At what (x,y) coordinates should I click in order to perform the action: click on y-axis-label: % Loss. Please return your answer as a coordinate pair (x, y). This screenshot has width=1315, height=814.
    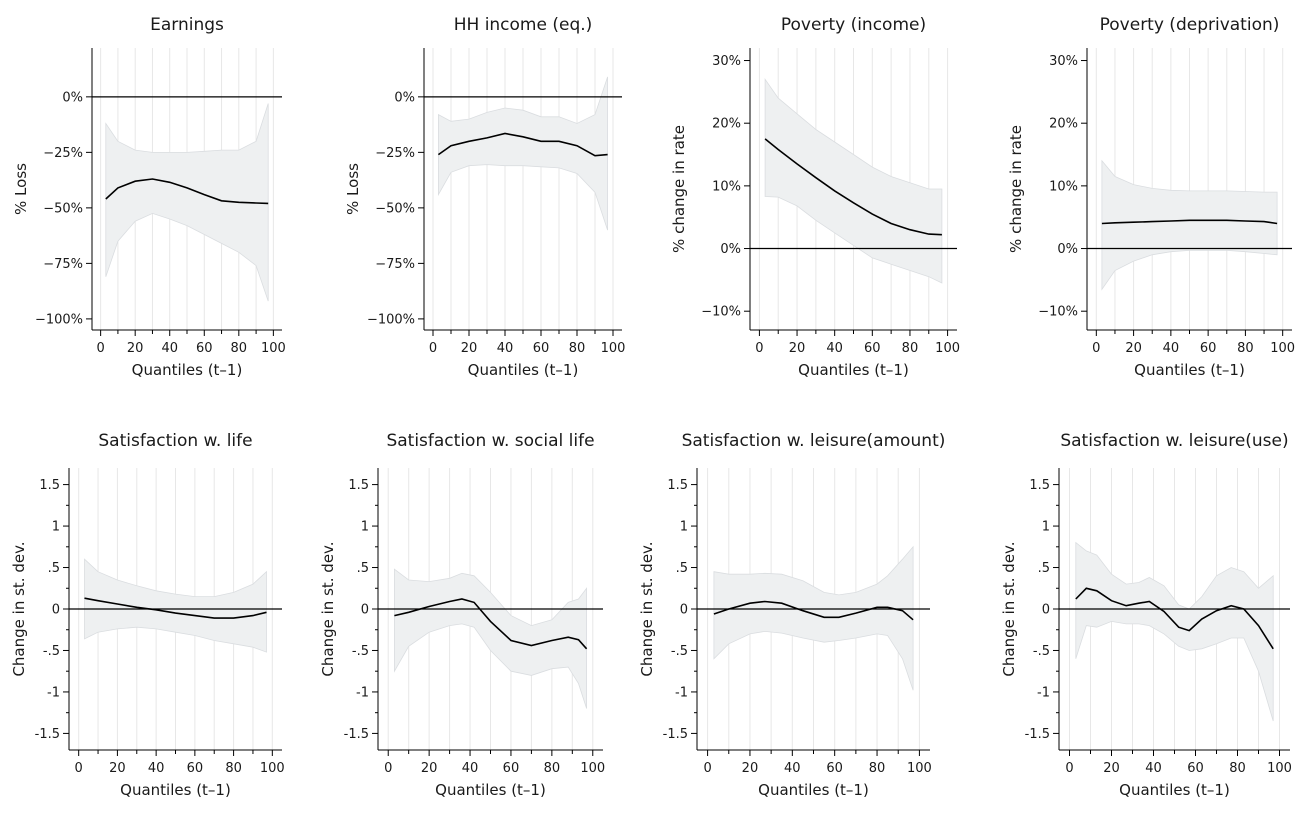
    Looking at the image, I should click on (21, 189).